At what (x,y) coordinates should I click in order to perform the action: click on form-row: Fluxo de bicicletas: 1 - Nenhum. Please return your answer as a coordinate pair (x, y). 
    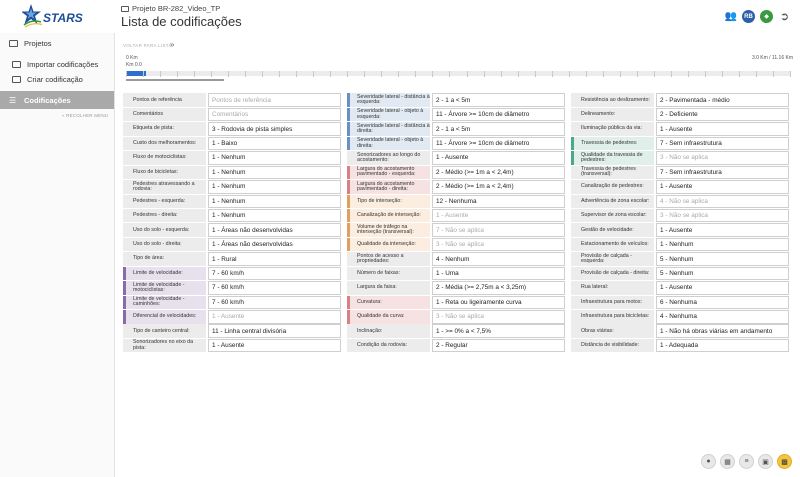
    Looking at the image, I should click on (232, 172).